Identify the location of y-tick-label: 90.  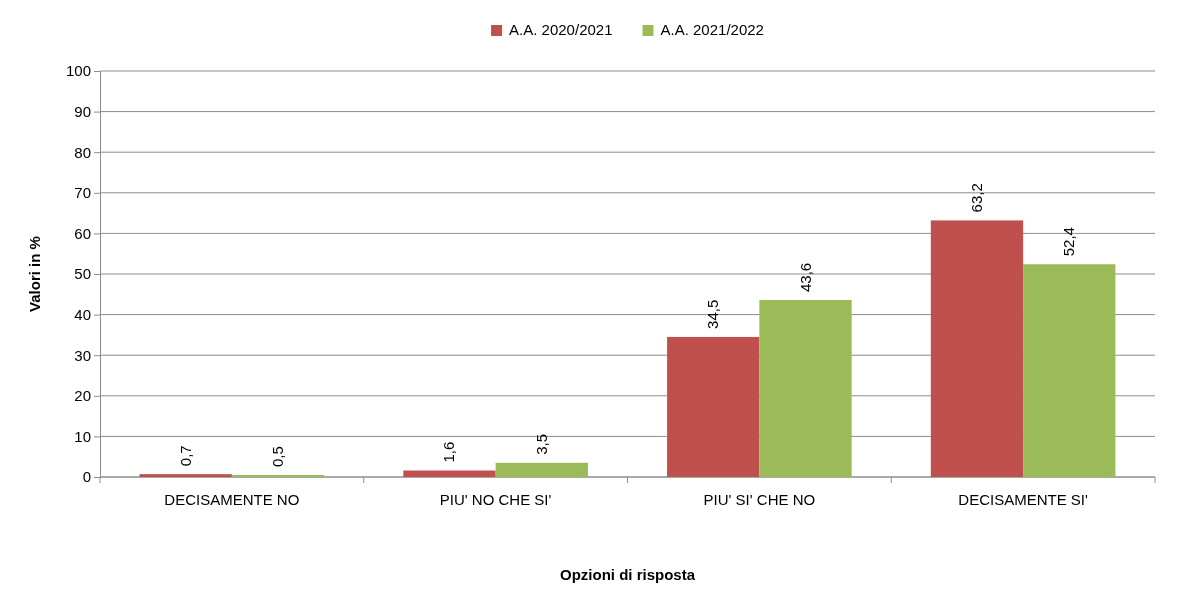
(82, 111).